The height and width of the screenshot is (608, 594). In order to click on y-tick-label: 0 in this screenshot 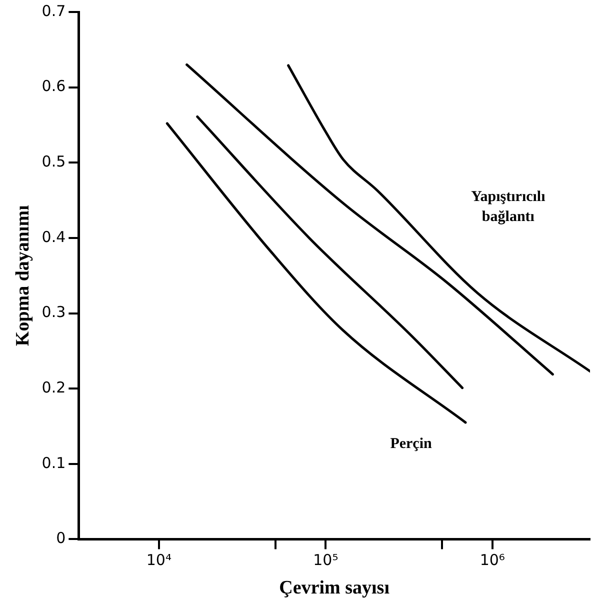, I will do `click(61, 538)`.